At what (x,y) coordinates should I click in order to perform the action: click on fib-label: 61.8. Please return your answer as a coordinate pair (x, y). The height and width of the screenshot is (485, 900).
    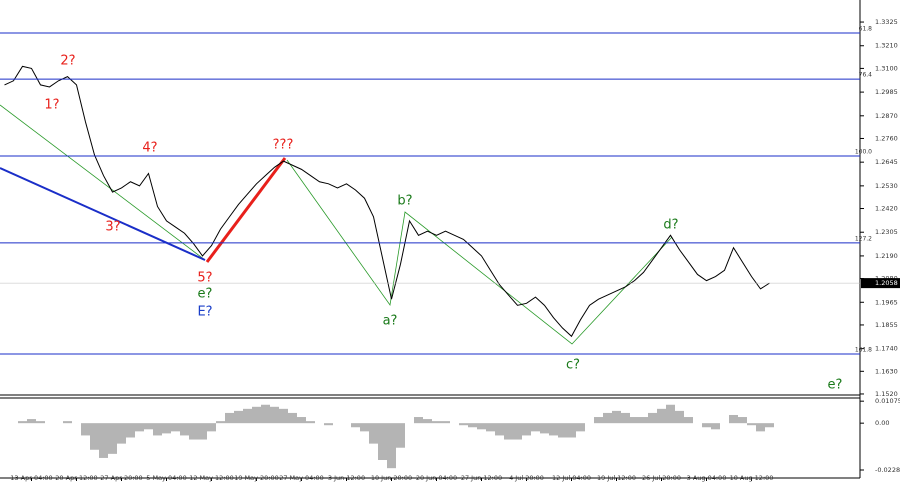
    Looking at the image, I should click on (866, 28).